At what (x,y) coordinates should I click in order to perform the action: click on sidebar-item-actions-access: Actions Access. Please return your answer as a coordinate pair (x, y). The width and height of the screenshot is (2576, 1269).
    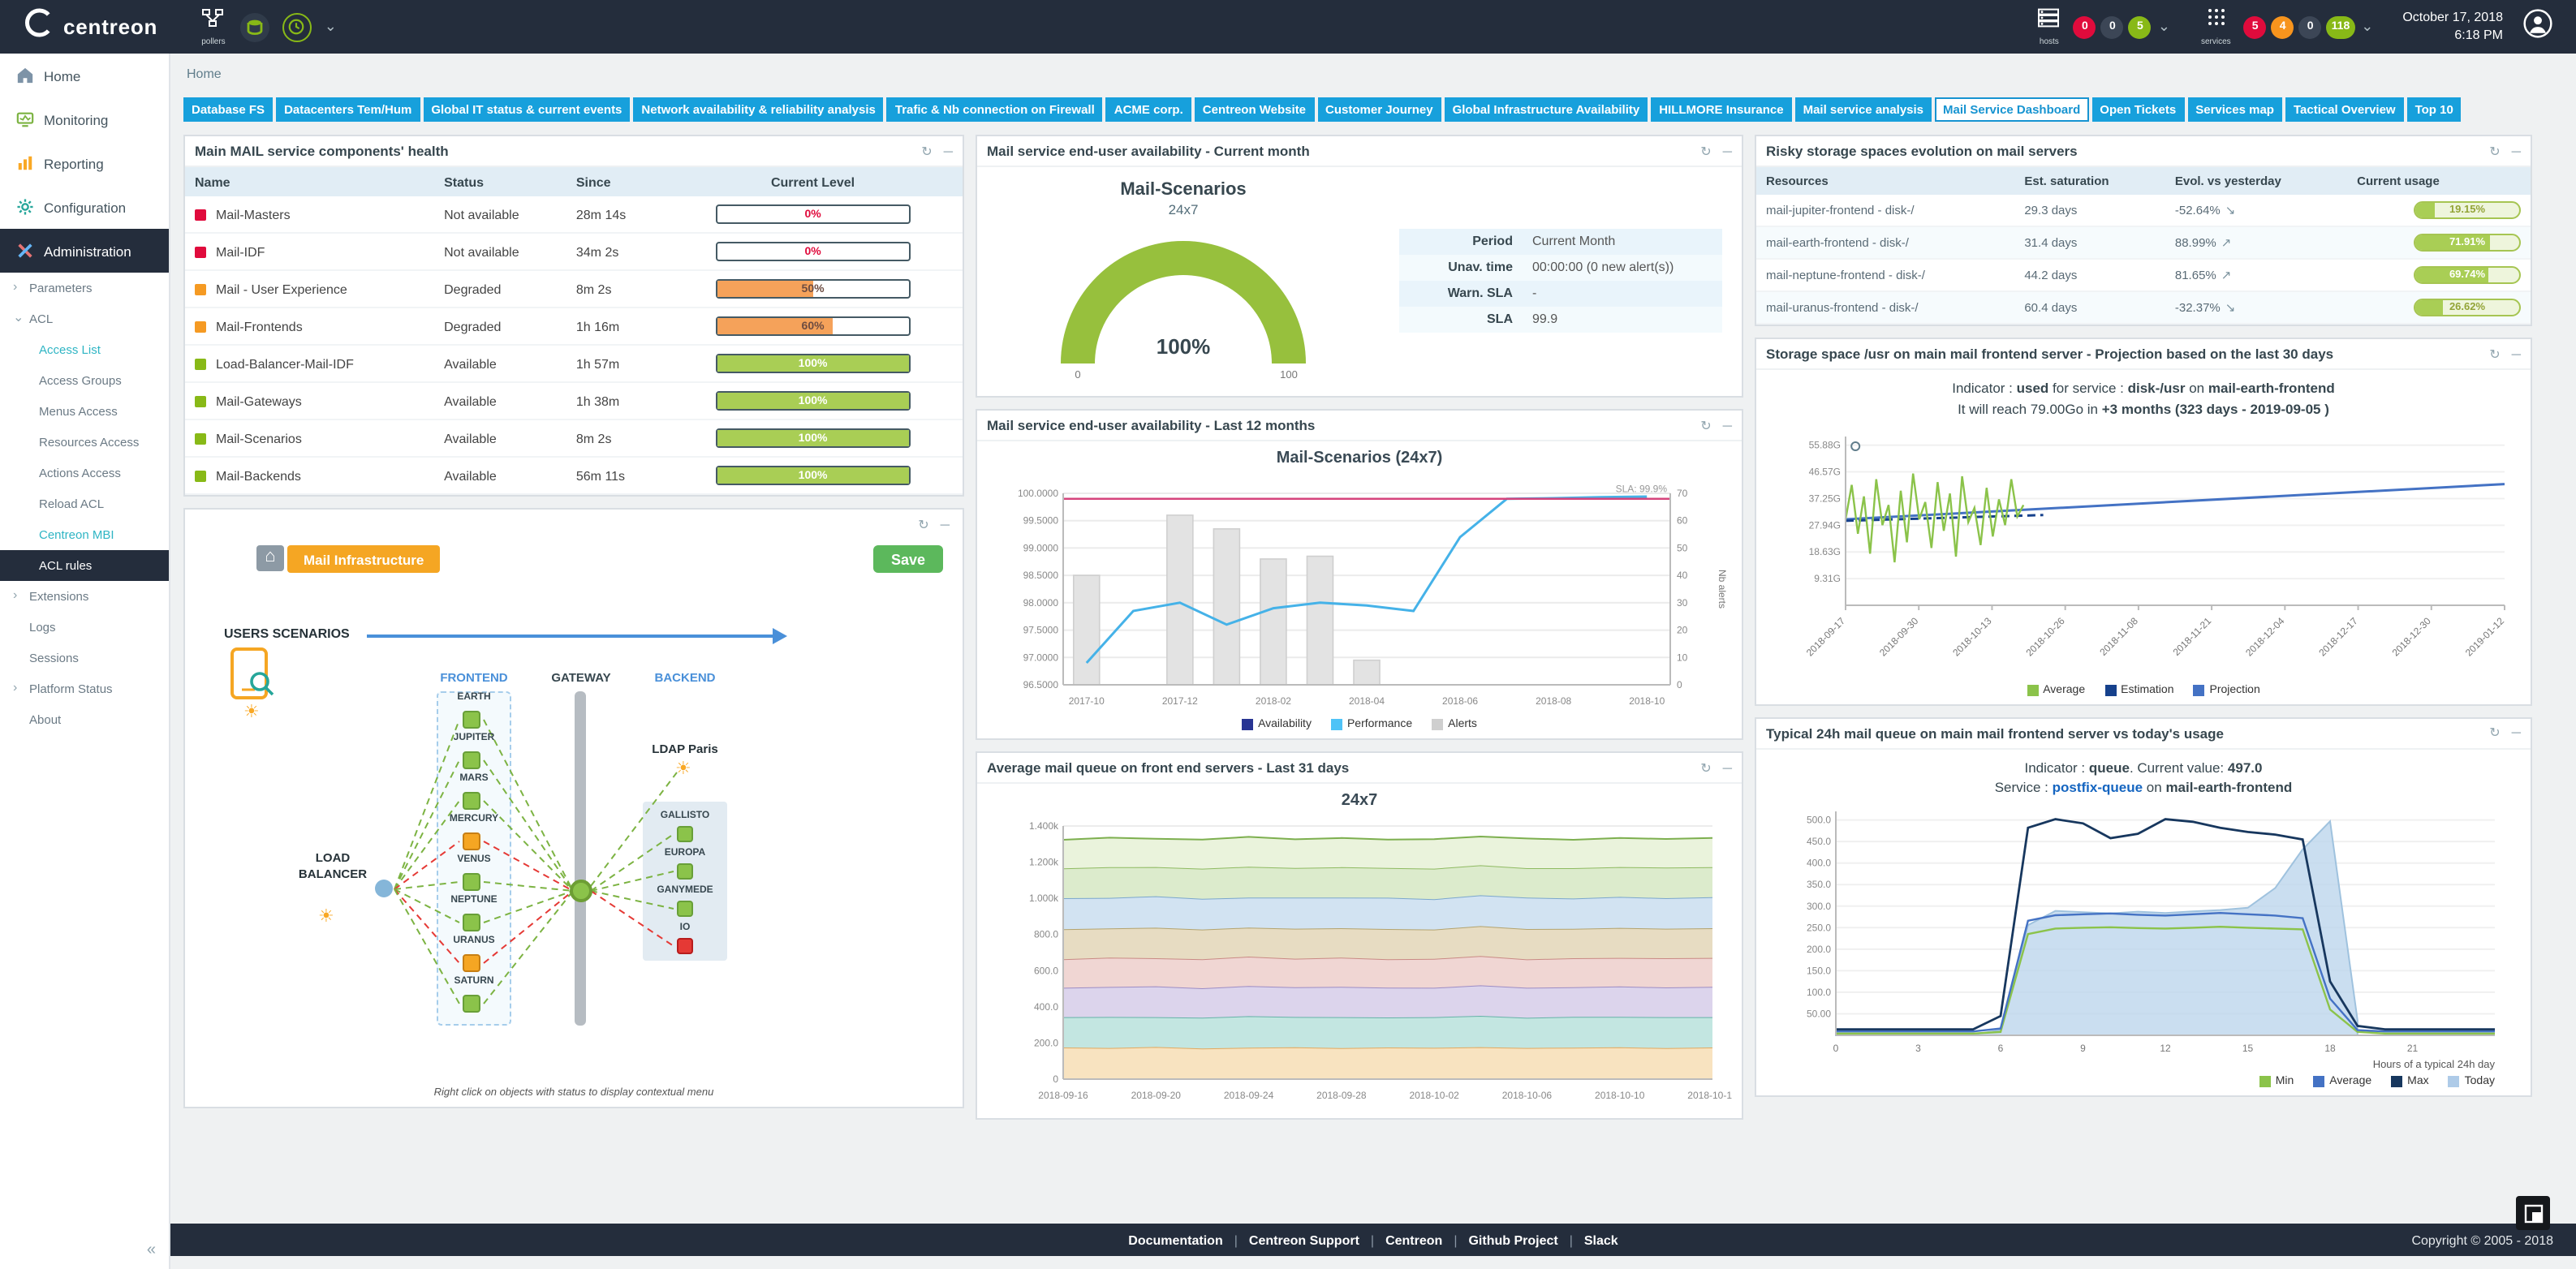
    Looking at the image, I should click on (80, 473).